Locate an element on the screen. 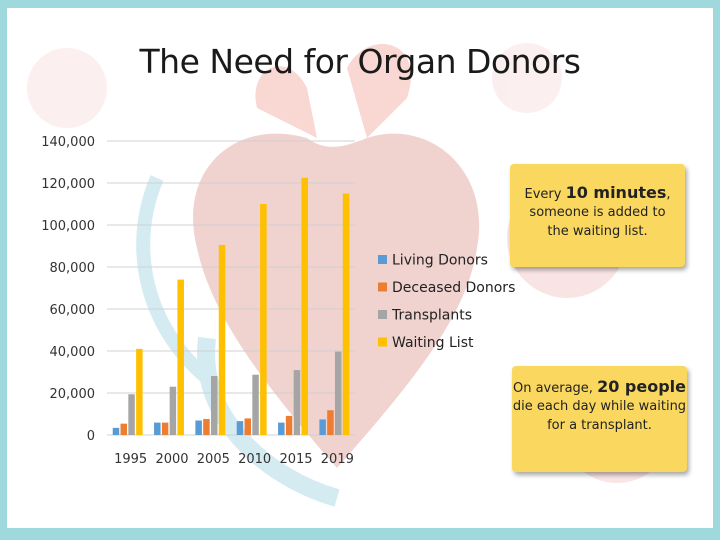  bar-transplants-1995 is located at coordinates (131, 414).